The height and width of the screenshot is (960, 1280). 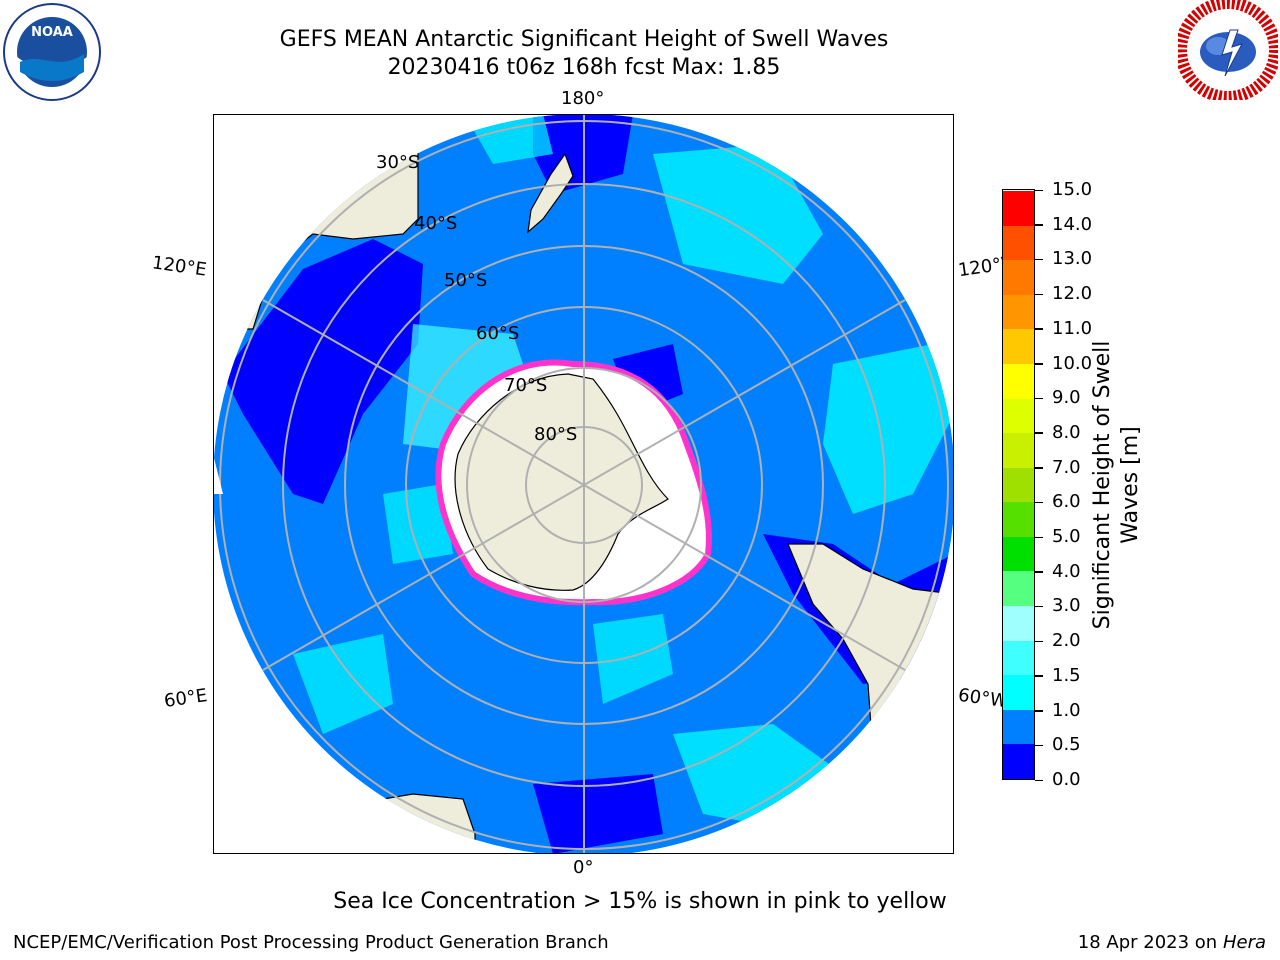 What do you see at coordinates (1066, 675) in the screenshot?
I see `colorbar-tick-label: 1.5` at bounding box center [1066, 675].